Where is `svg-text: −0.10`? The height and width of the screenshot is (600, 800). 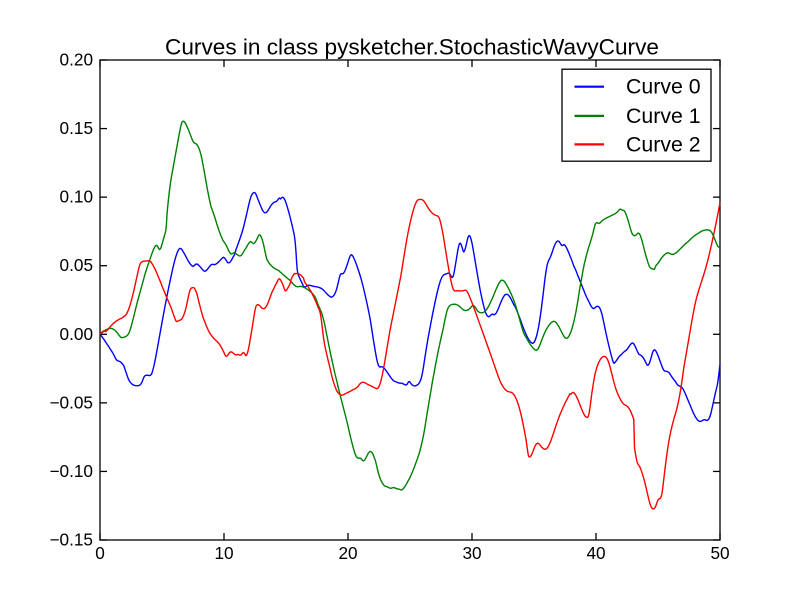
svg-text: −0.10 is located at coordinates (72, 471).